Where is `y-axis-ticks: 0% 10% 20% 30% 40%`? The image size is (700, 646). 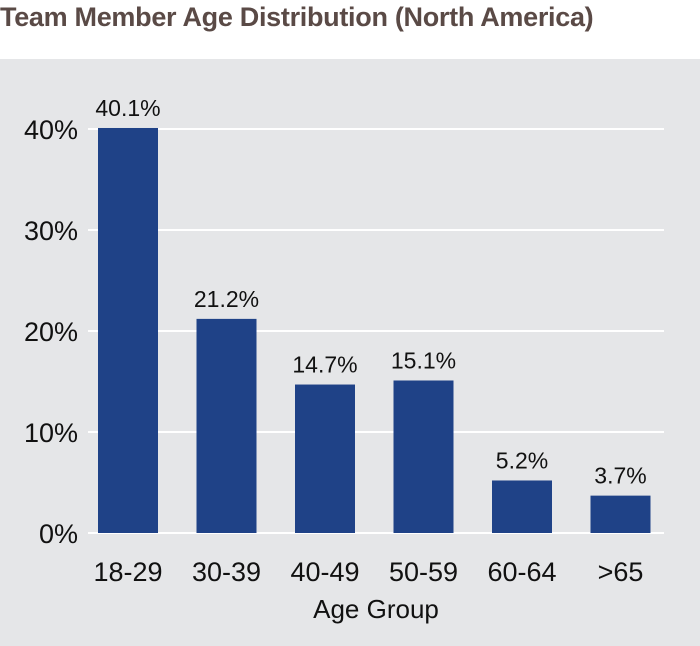
y-axis-ticks: 0% 10% 20% 30% 40% is located at coordinates (51, 332).